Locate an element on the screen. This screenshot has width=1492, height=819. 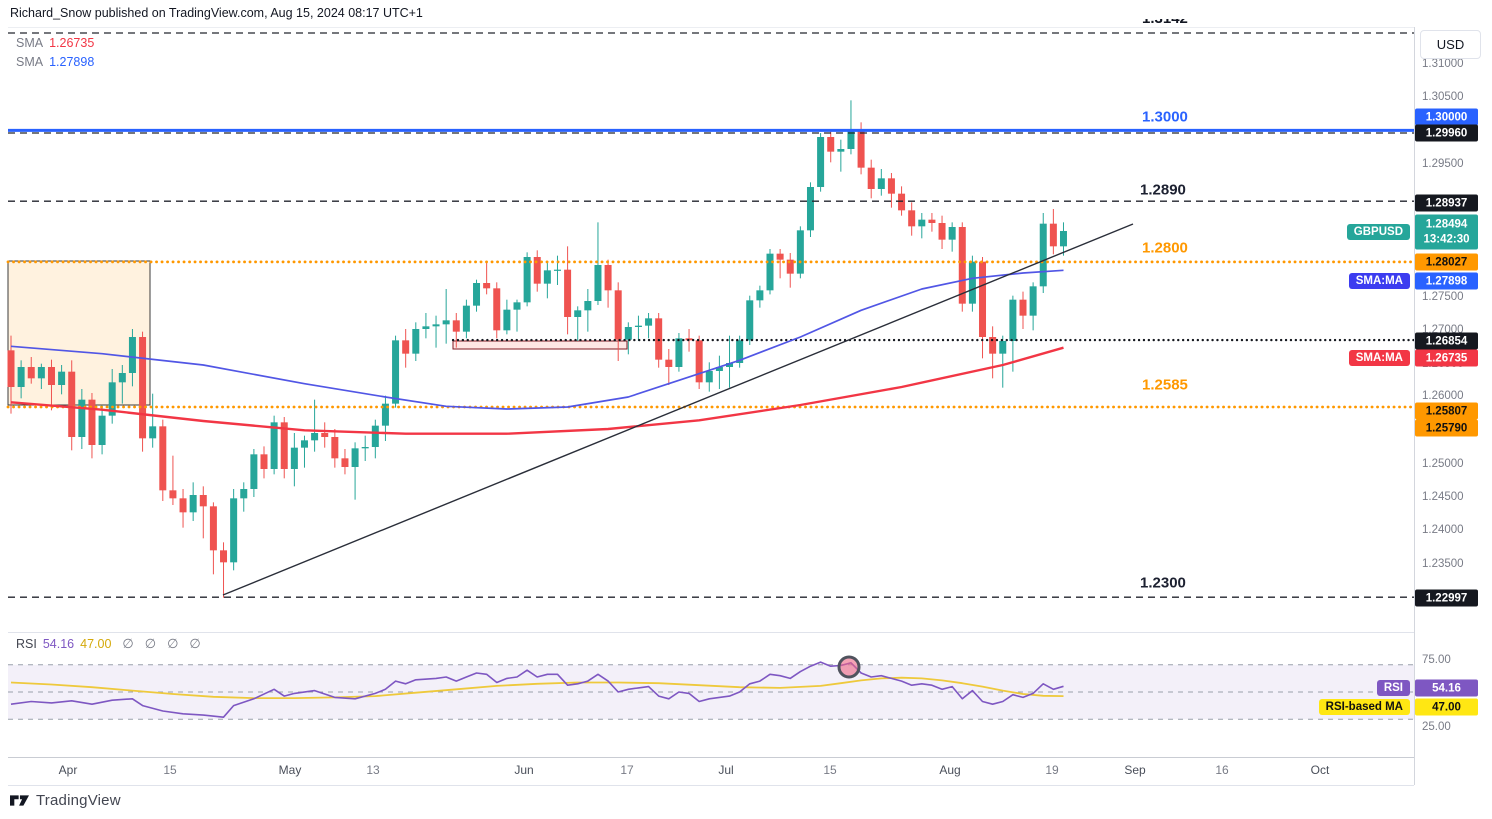
legend-rsi-hidden-inputs: ∅ ∅ ∅ ∅ is located at coordinates (156, 643).